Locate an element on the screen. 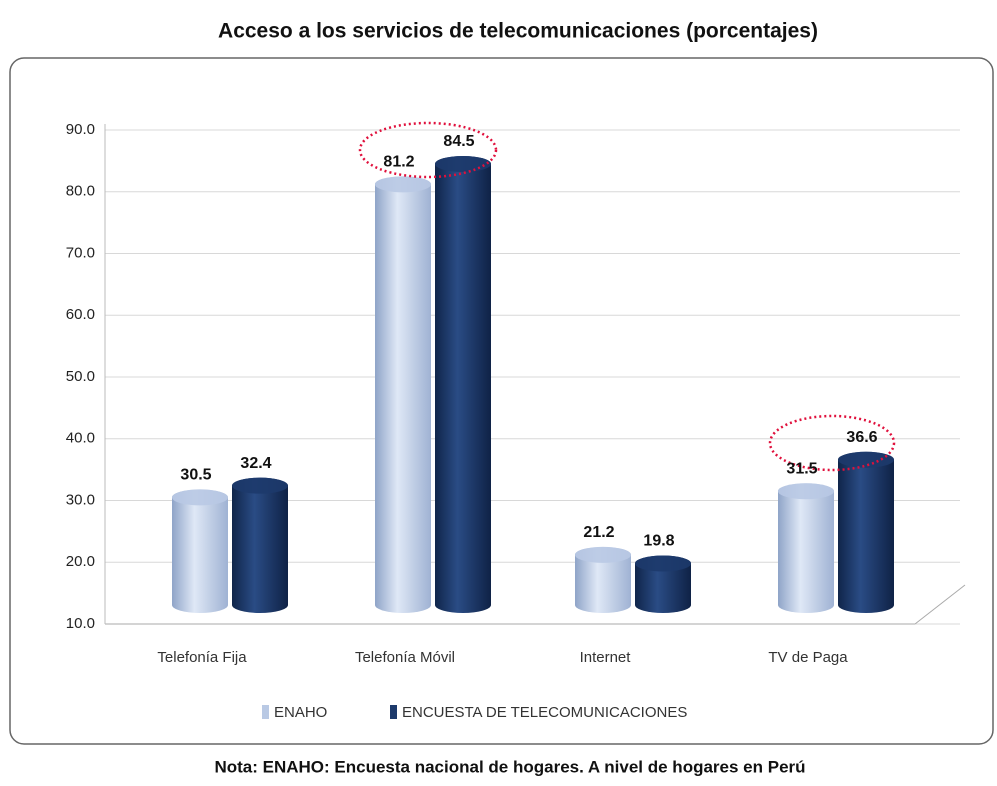 Image resolution: width=997 pixels, height=786 pixels. data-label: 32.4 is located at coordinates (255, 463).